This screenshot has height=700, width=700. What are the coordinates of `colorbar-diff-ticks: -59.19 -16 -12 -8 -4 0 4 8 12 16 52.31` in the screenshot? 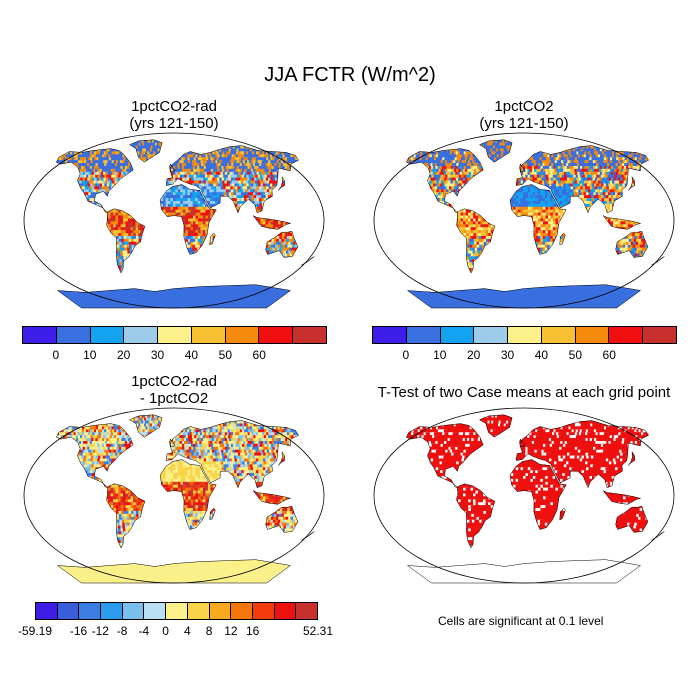 It's located at (175, 632).